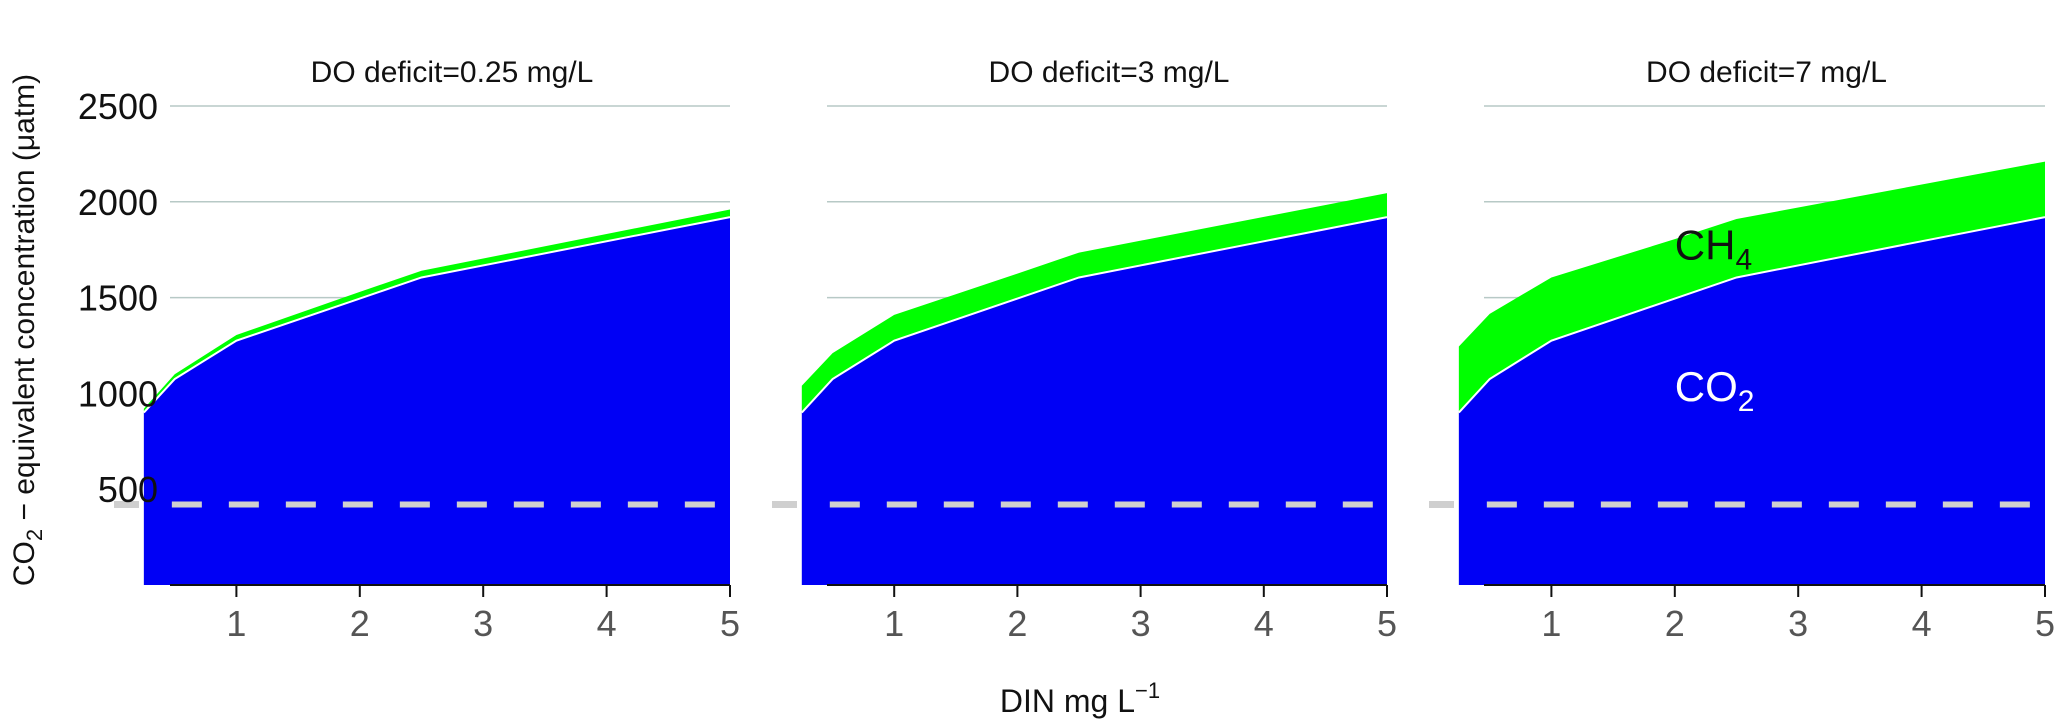 This screenshot has height=721, width=2059. I want to click on x-axis-label-superscript: −1, so click(1147, 690).